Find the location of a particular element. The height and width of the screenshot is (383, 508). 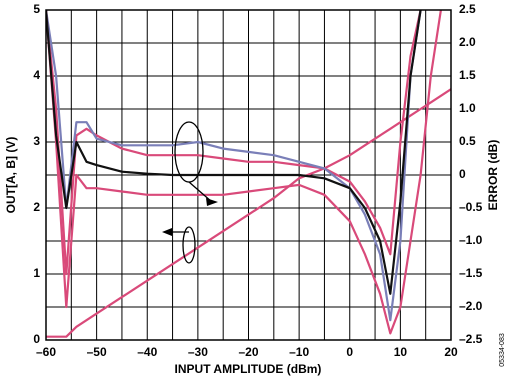

y2-tick-label: 1.0 is located at coordinates (467, 108).